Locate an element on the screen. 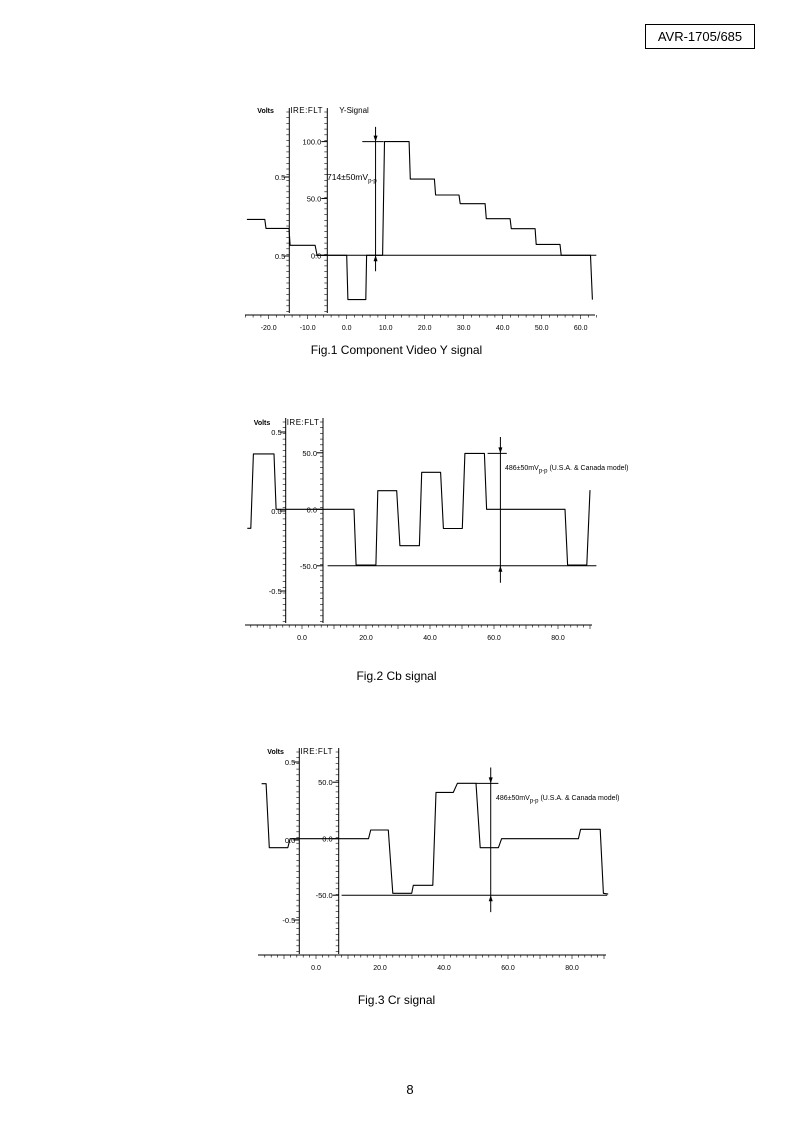  fig3-arrow-down-icon is located at coordinates (490, 780).